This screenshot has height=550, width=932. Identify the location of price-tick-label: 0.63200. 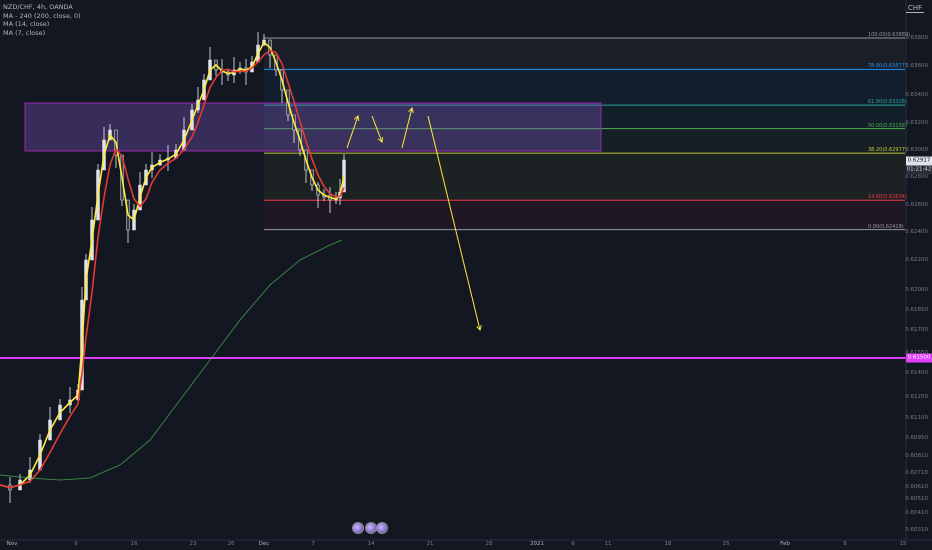
(916, 123).